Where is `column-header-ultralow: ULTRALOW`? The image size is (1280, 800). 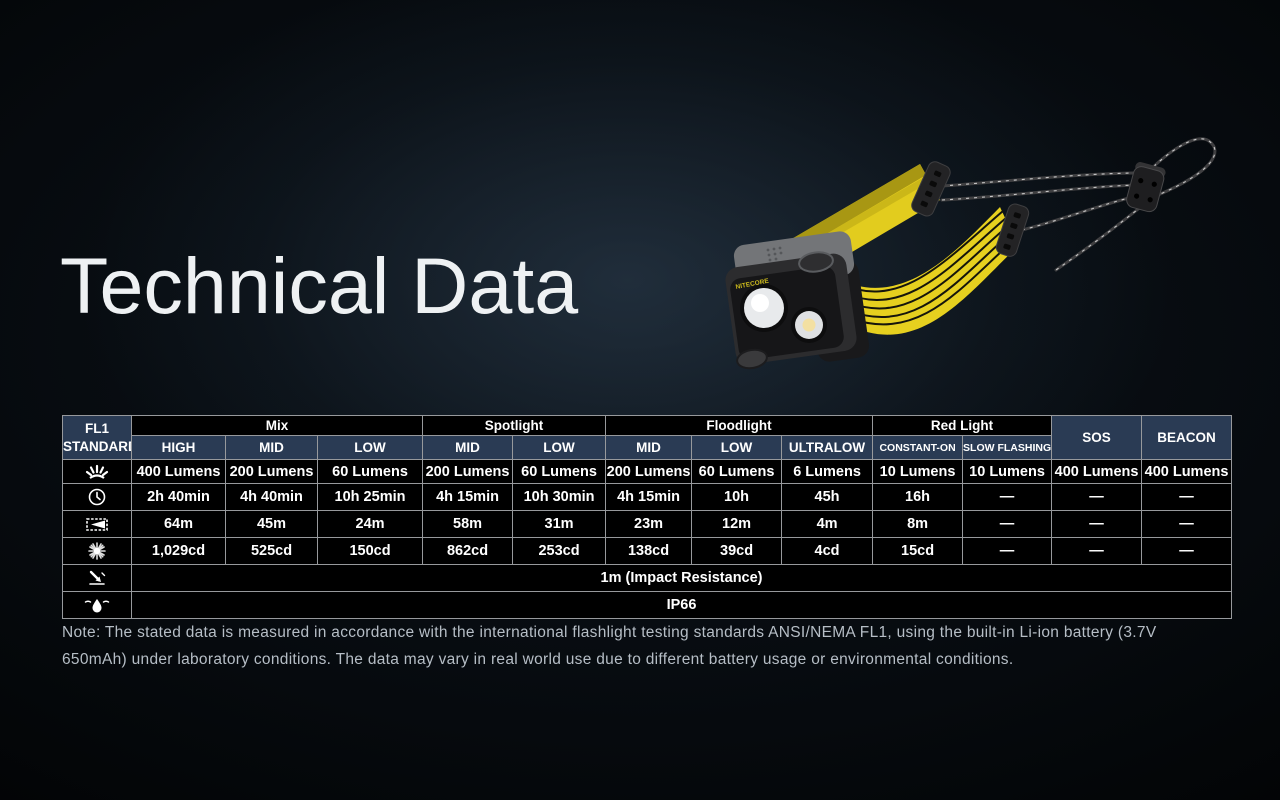 column-header-ultralow: ULTRALOW is located at coordinates (827, 447).